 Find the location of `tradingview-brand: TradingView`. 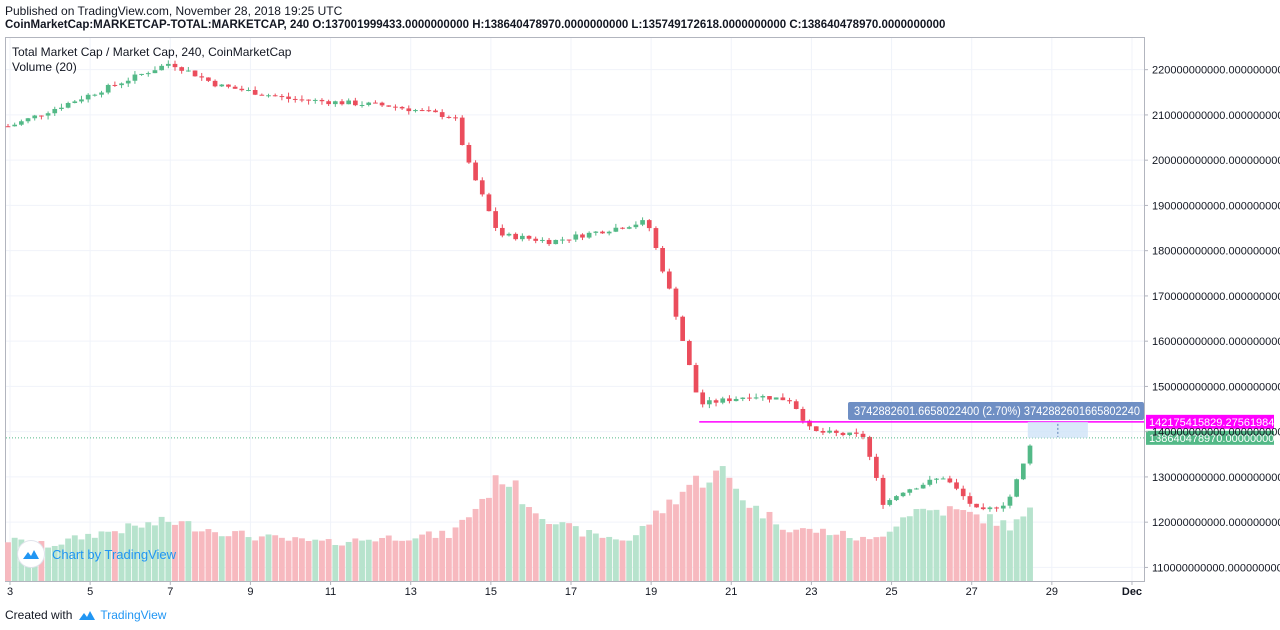

tradingview-brand: TradingView is located at coordinates (122, 615).